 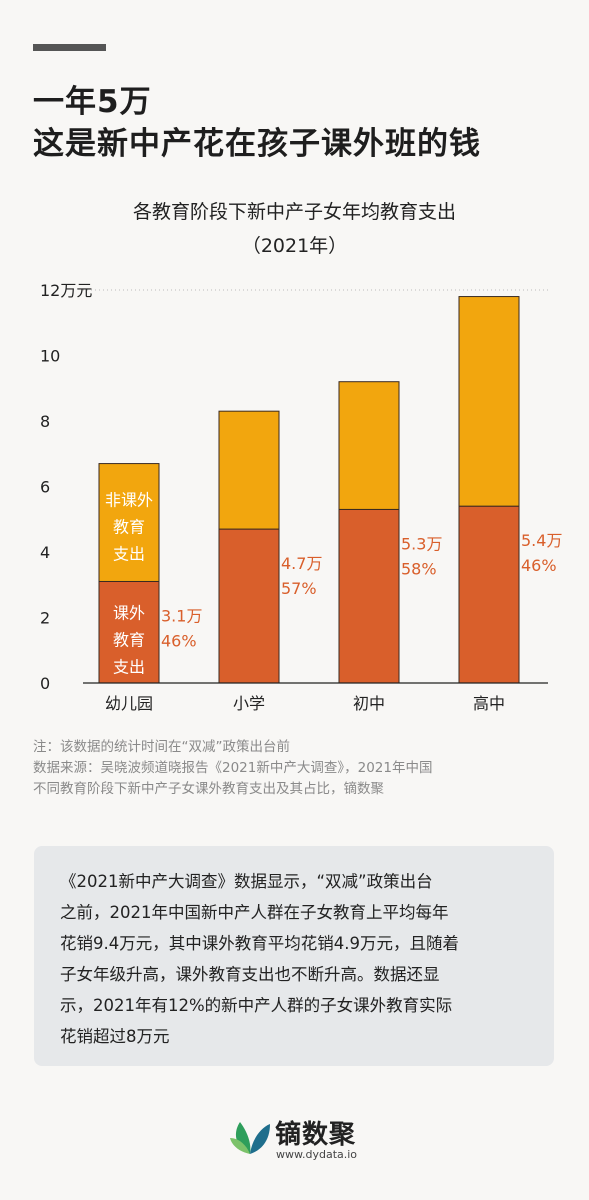 What do you see at coordinates (161, 747) in the screenshot?
I see `note-line-1: 注：该数据的统计时间在“双减”政策出台前` at bounding box center [161, 747].